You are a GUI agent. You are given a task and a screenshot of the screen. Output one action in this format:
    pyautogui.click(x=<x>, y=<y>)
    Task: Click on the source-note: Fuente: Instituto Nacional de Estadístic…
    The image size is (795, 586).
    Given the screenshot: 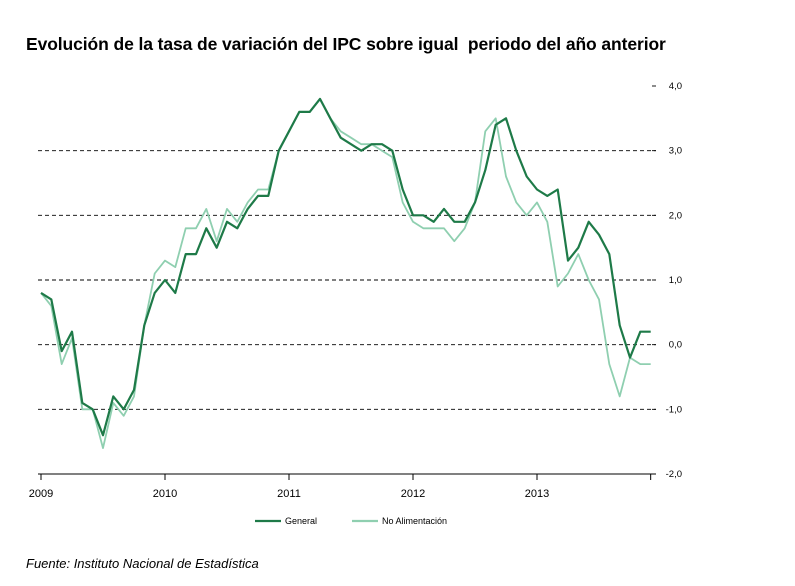 What is the action you would take?
    pyautogui.click(x=142, y=563)
    